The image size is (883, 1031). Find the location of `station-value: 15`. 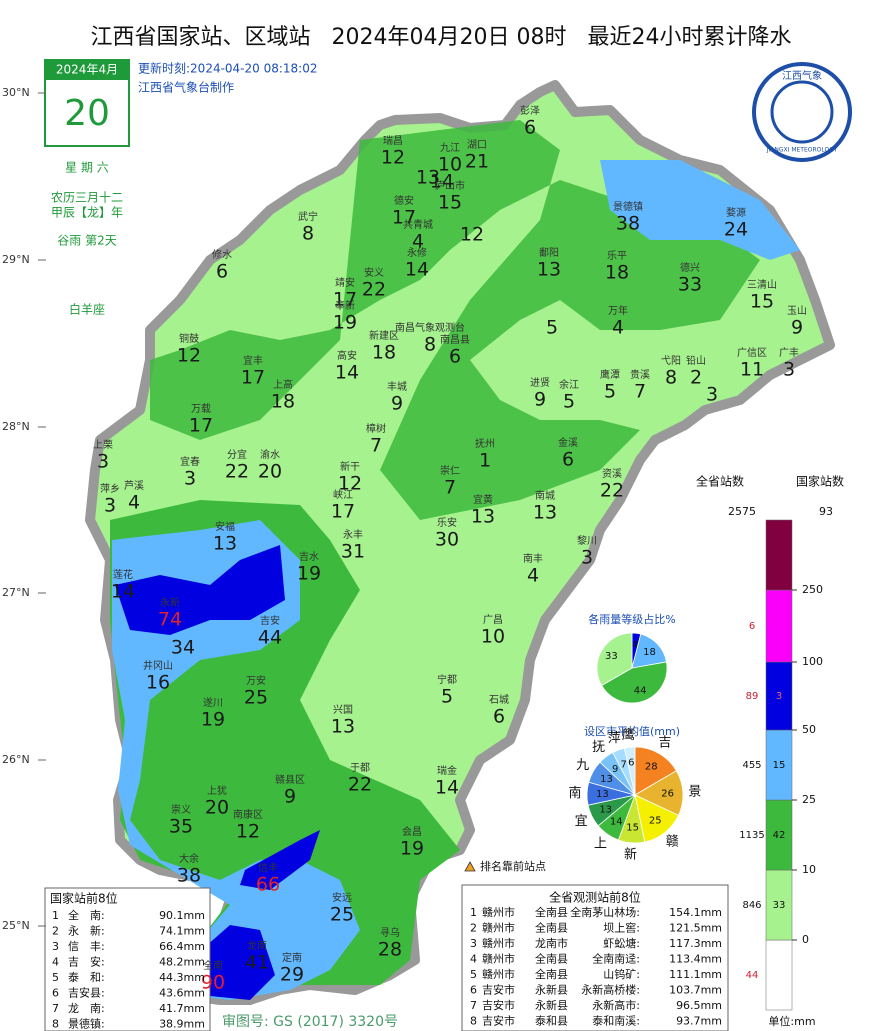

station-value: 15 is located at coordinates (762, 302).